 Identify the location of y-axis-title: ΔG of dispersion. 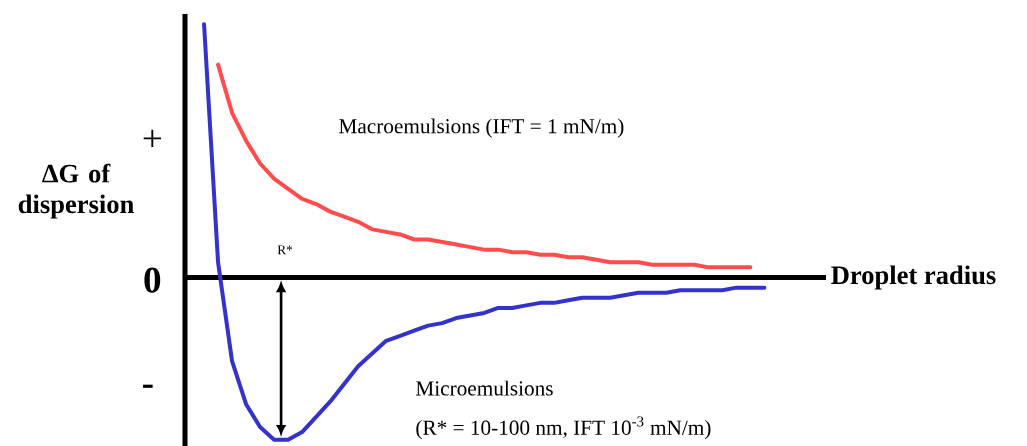
(76, 191).